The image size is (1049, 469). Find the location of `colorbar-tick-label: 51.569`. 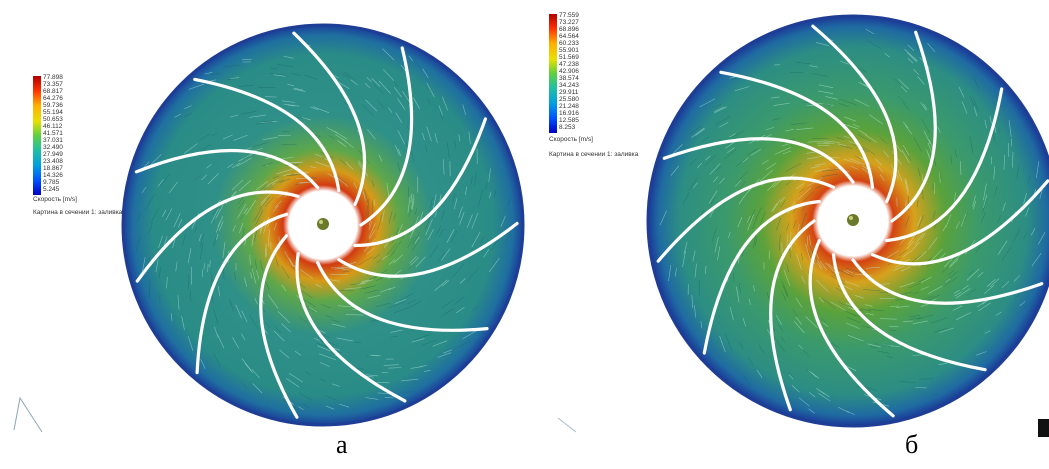

colorbar-tick-label: 51.569 is located at coordinates (569, 57).